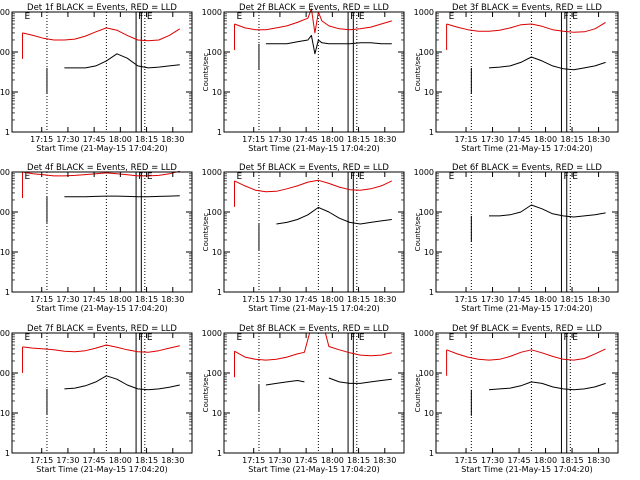 The height and width of the screenshot is (480, 640). I want to click on panel-title: Det 3f BLACK = Events, RED = LLD, so click(527, 8).